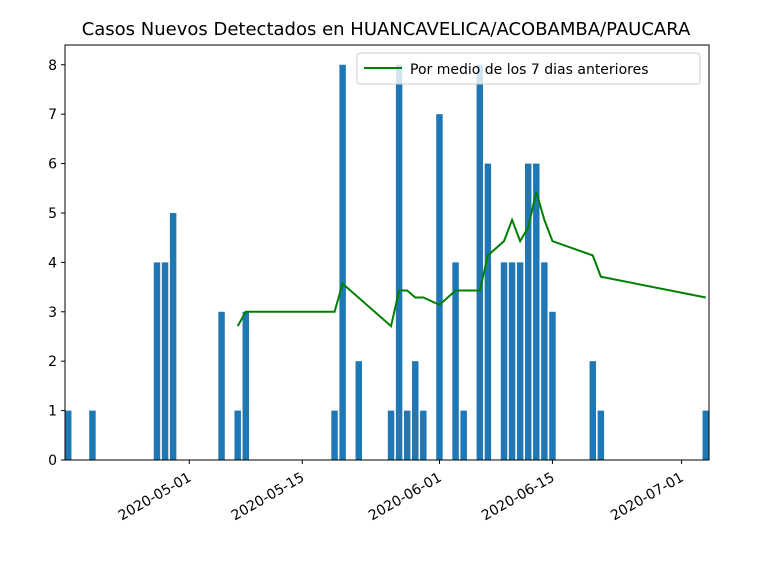 Image resolution: width=768 pixels, height=576 pixels. I want to click on y-tick-label: 1, so click(52, 412).